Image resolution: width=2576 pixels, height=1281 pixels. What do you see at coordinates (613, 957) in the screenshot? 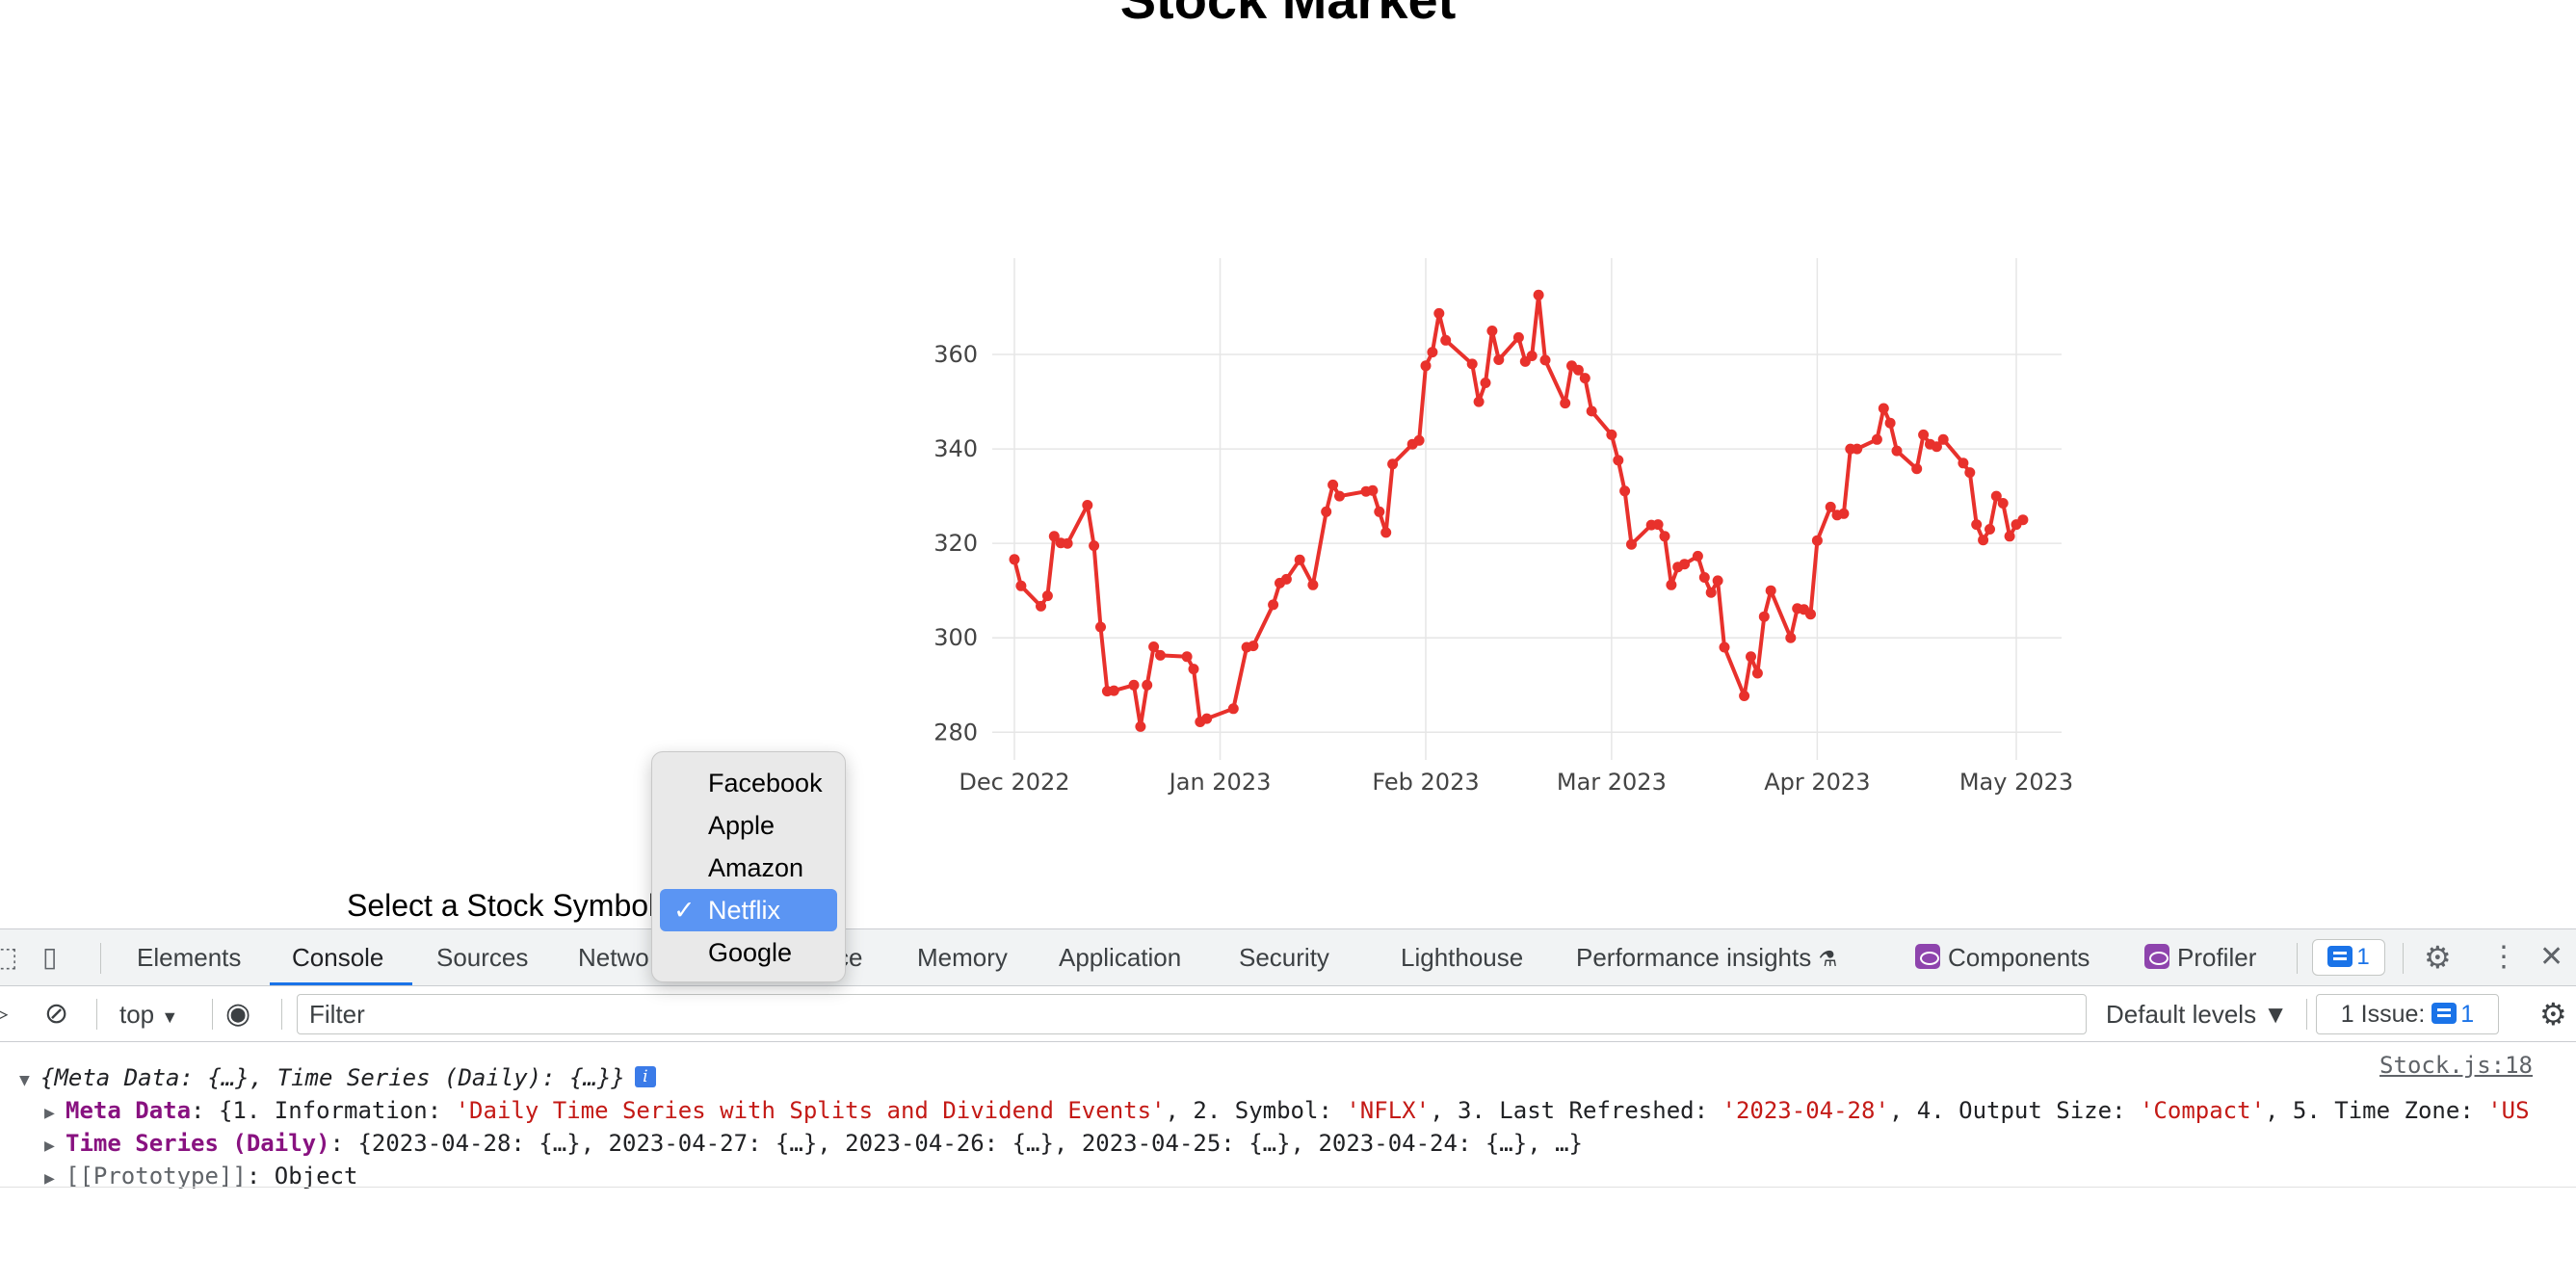
I see `tab-network: Netwo` at bounding box center [613, 957].